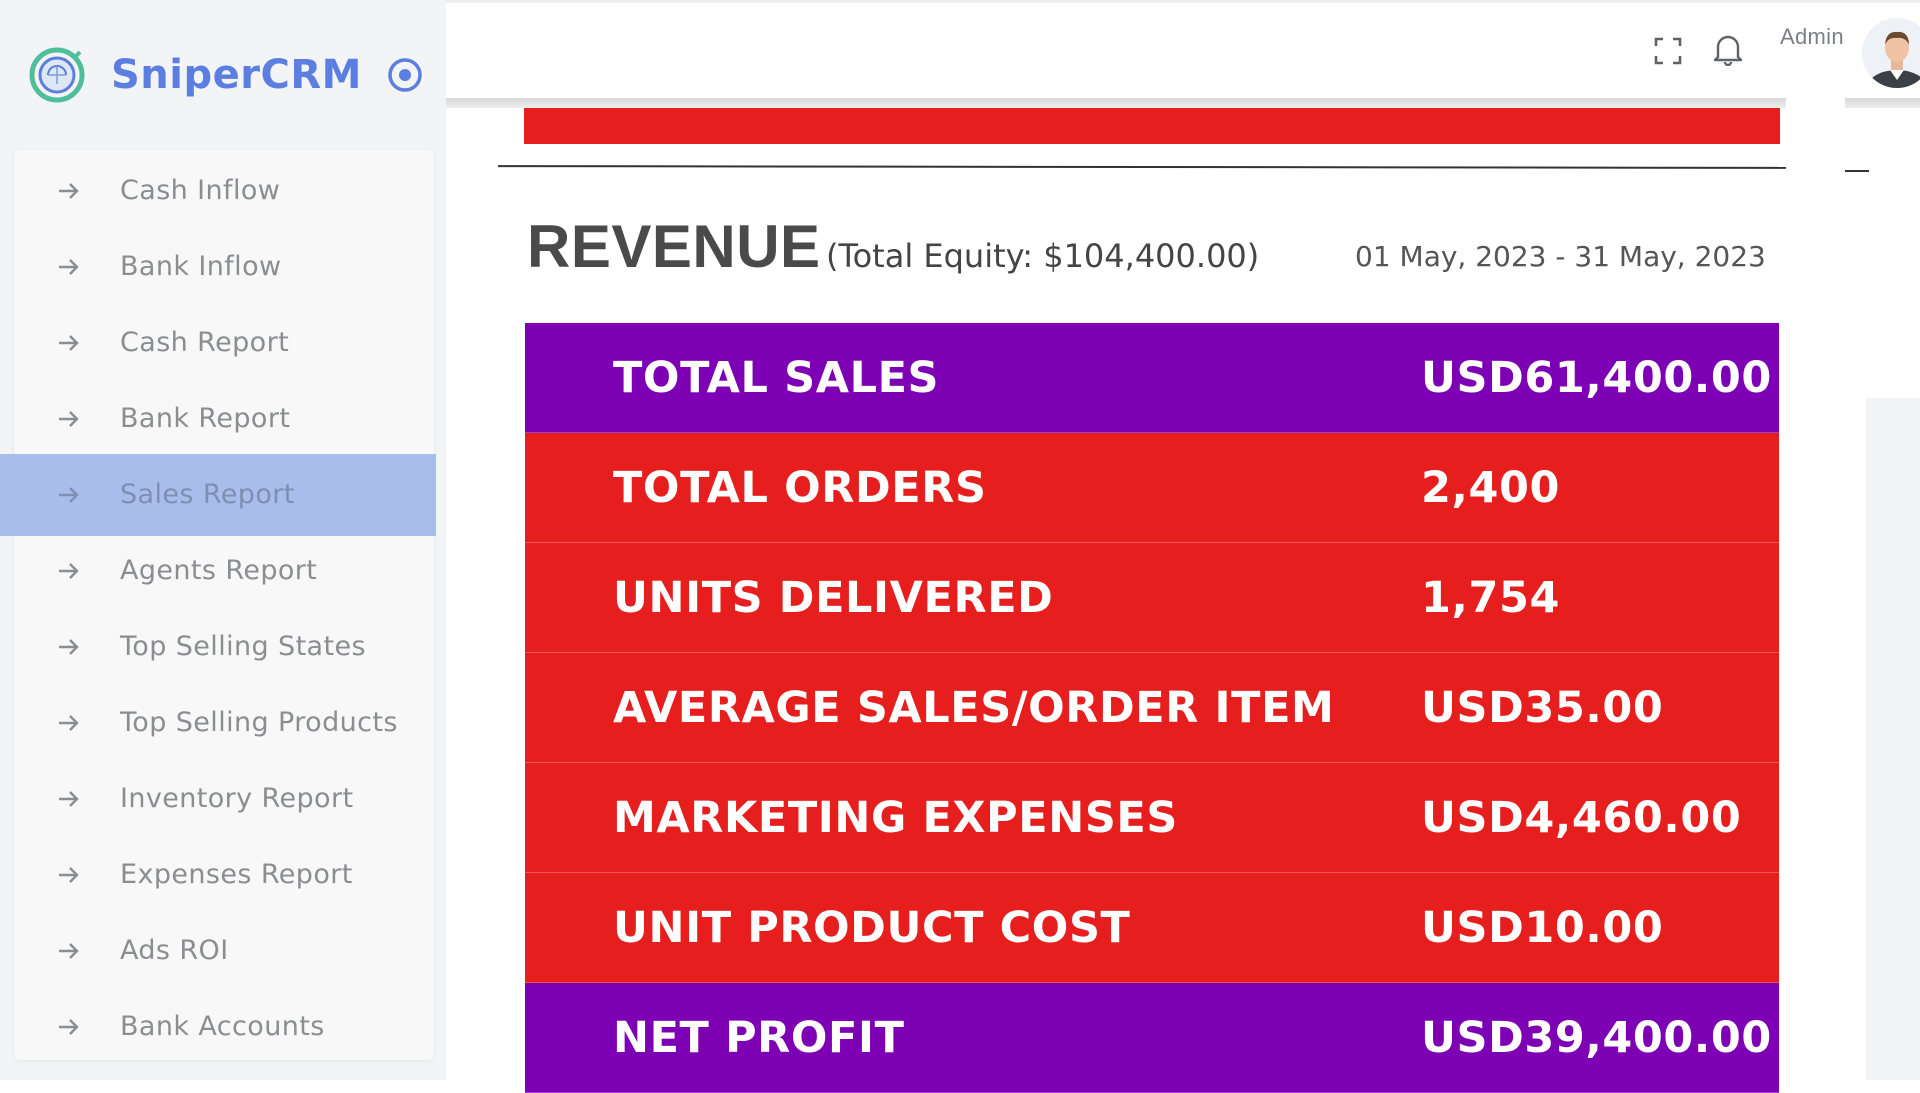 This screenshot has height=1093, width=1920. Describe the element at coordinates (243, 646) in the screenshot. I see `sidebar-item-label: Top Selling States` at that location.